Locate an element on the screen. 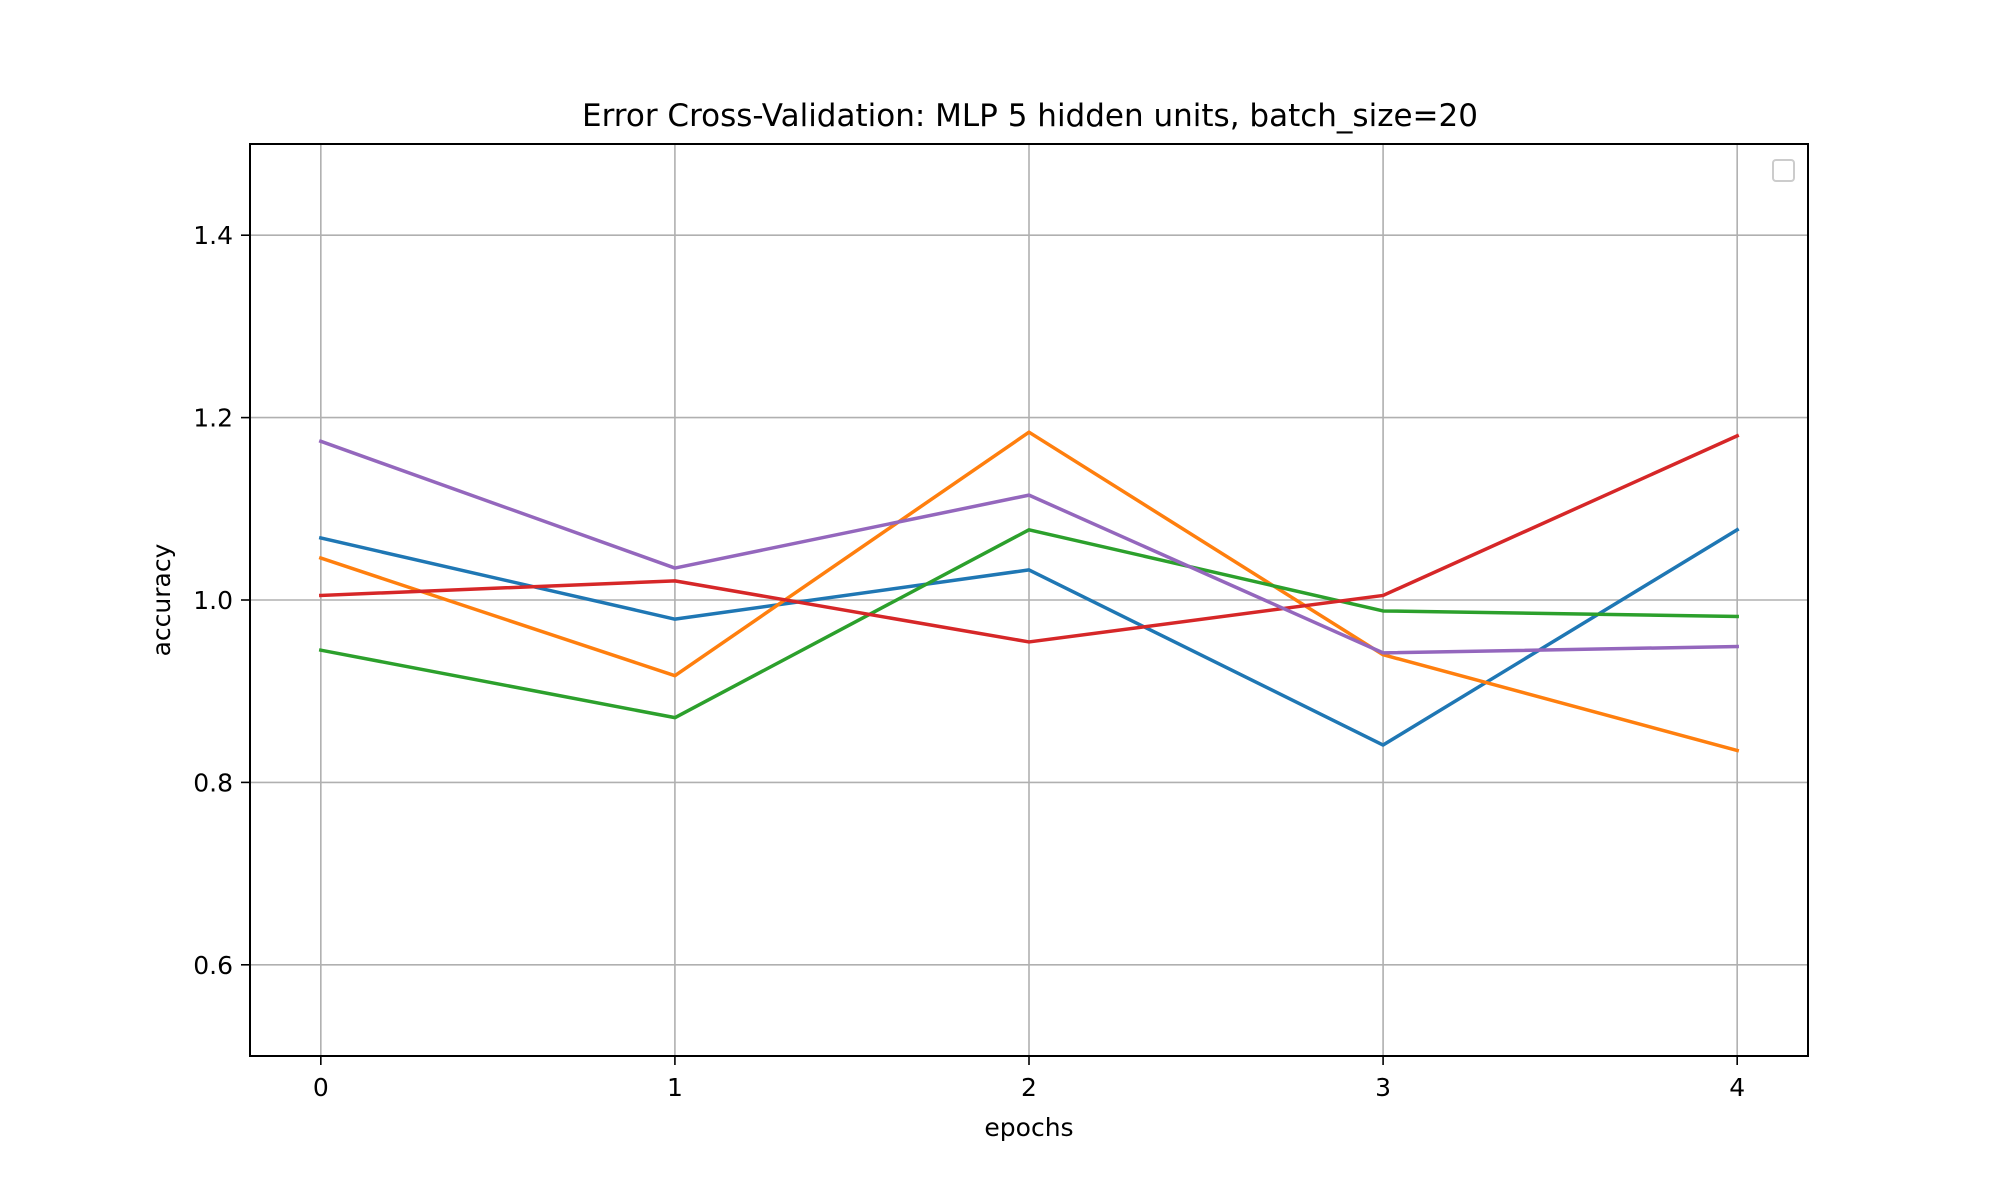 This screenshot has width=2000, height=1200. y-tick-label: 1.2 is located at coordinates (213, 418).